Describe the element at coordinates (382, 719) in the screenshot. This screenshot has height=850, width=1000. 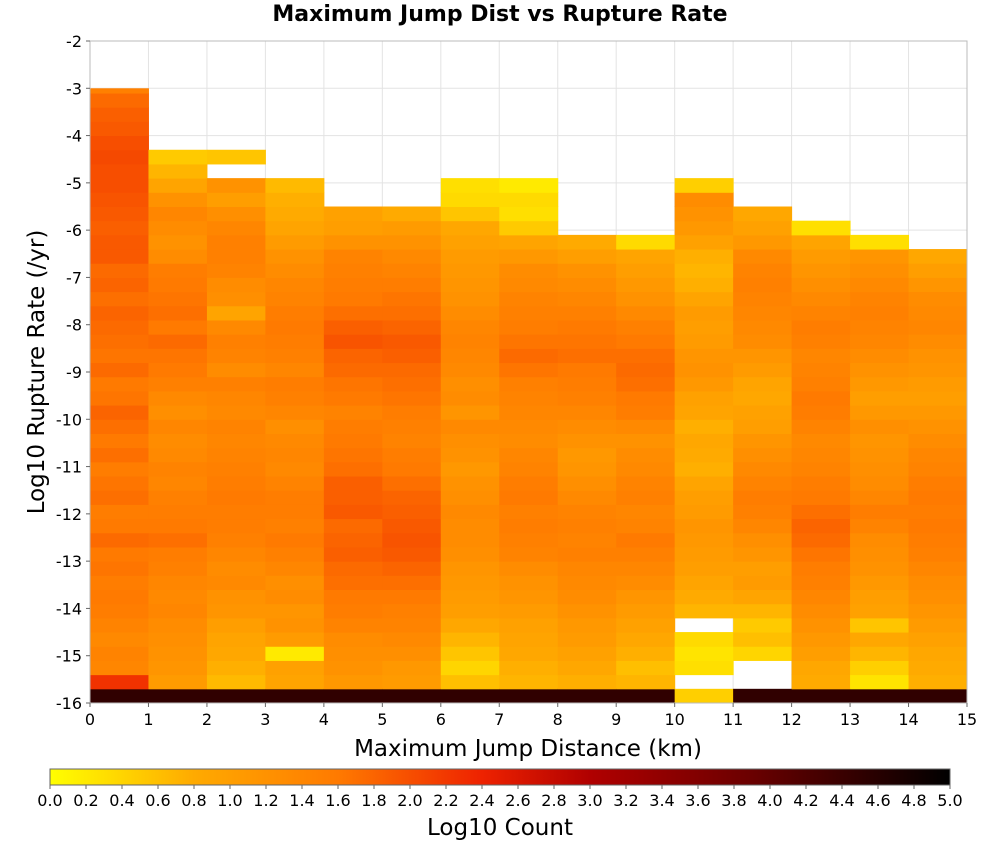
I see `x-tick-label: 5` at that location.